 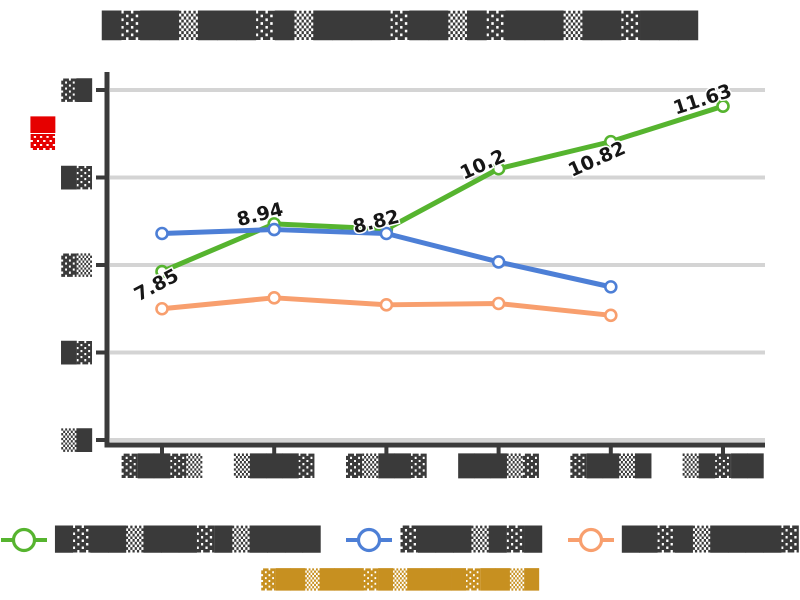 What do you see at coordinates (43, 133) in the screenshot?
I see `y-axis-unit-label: ▓█` at bounding box center [43, 133].